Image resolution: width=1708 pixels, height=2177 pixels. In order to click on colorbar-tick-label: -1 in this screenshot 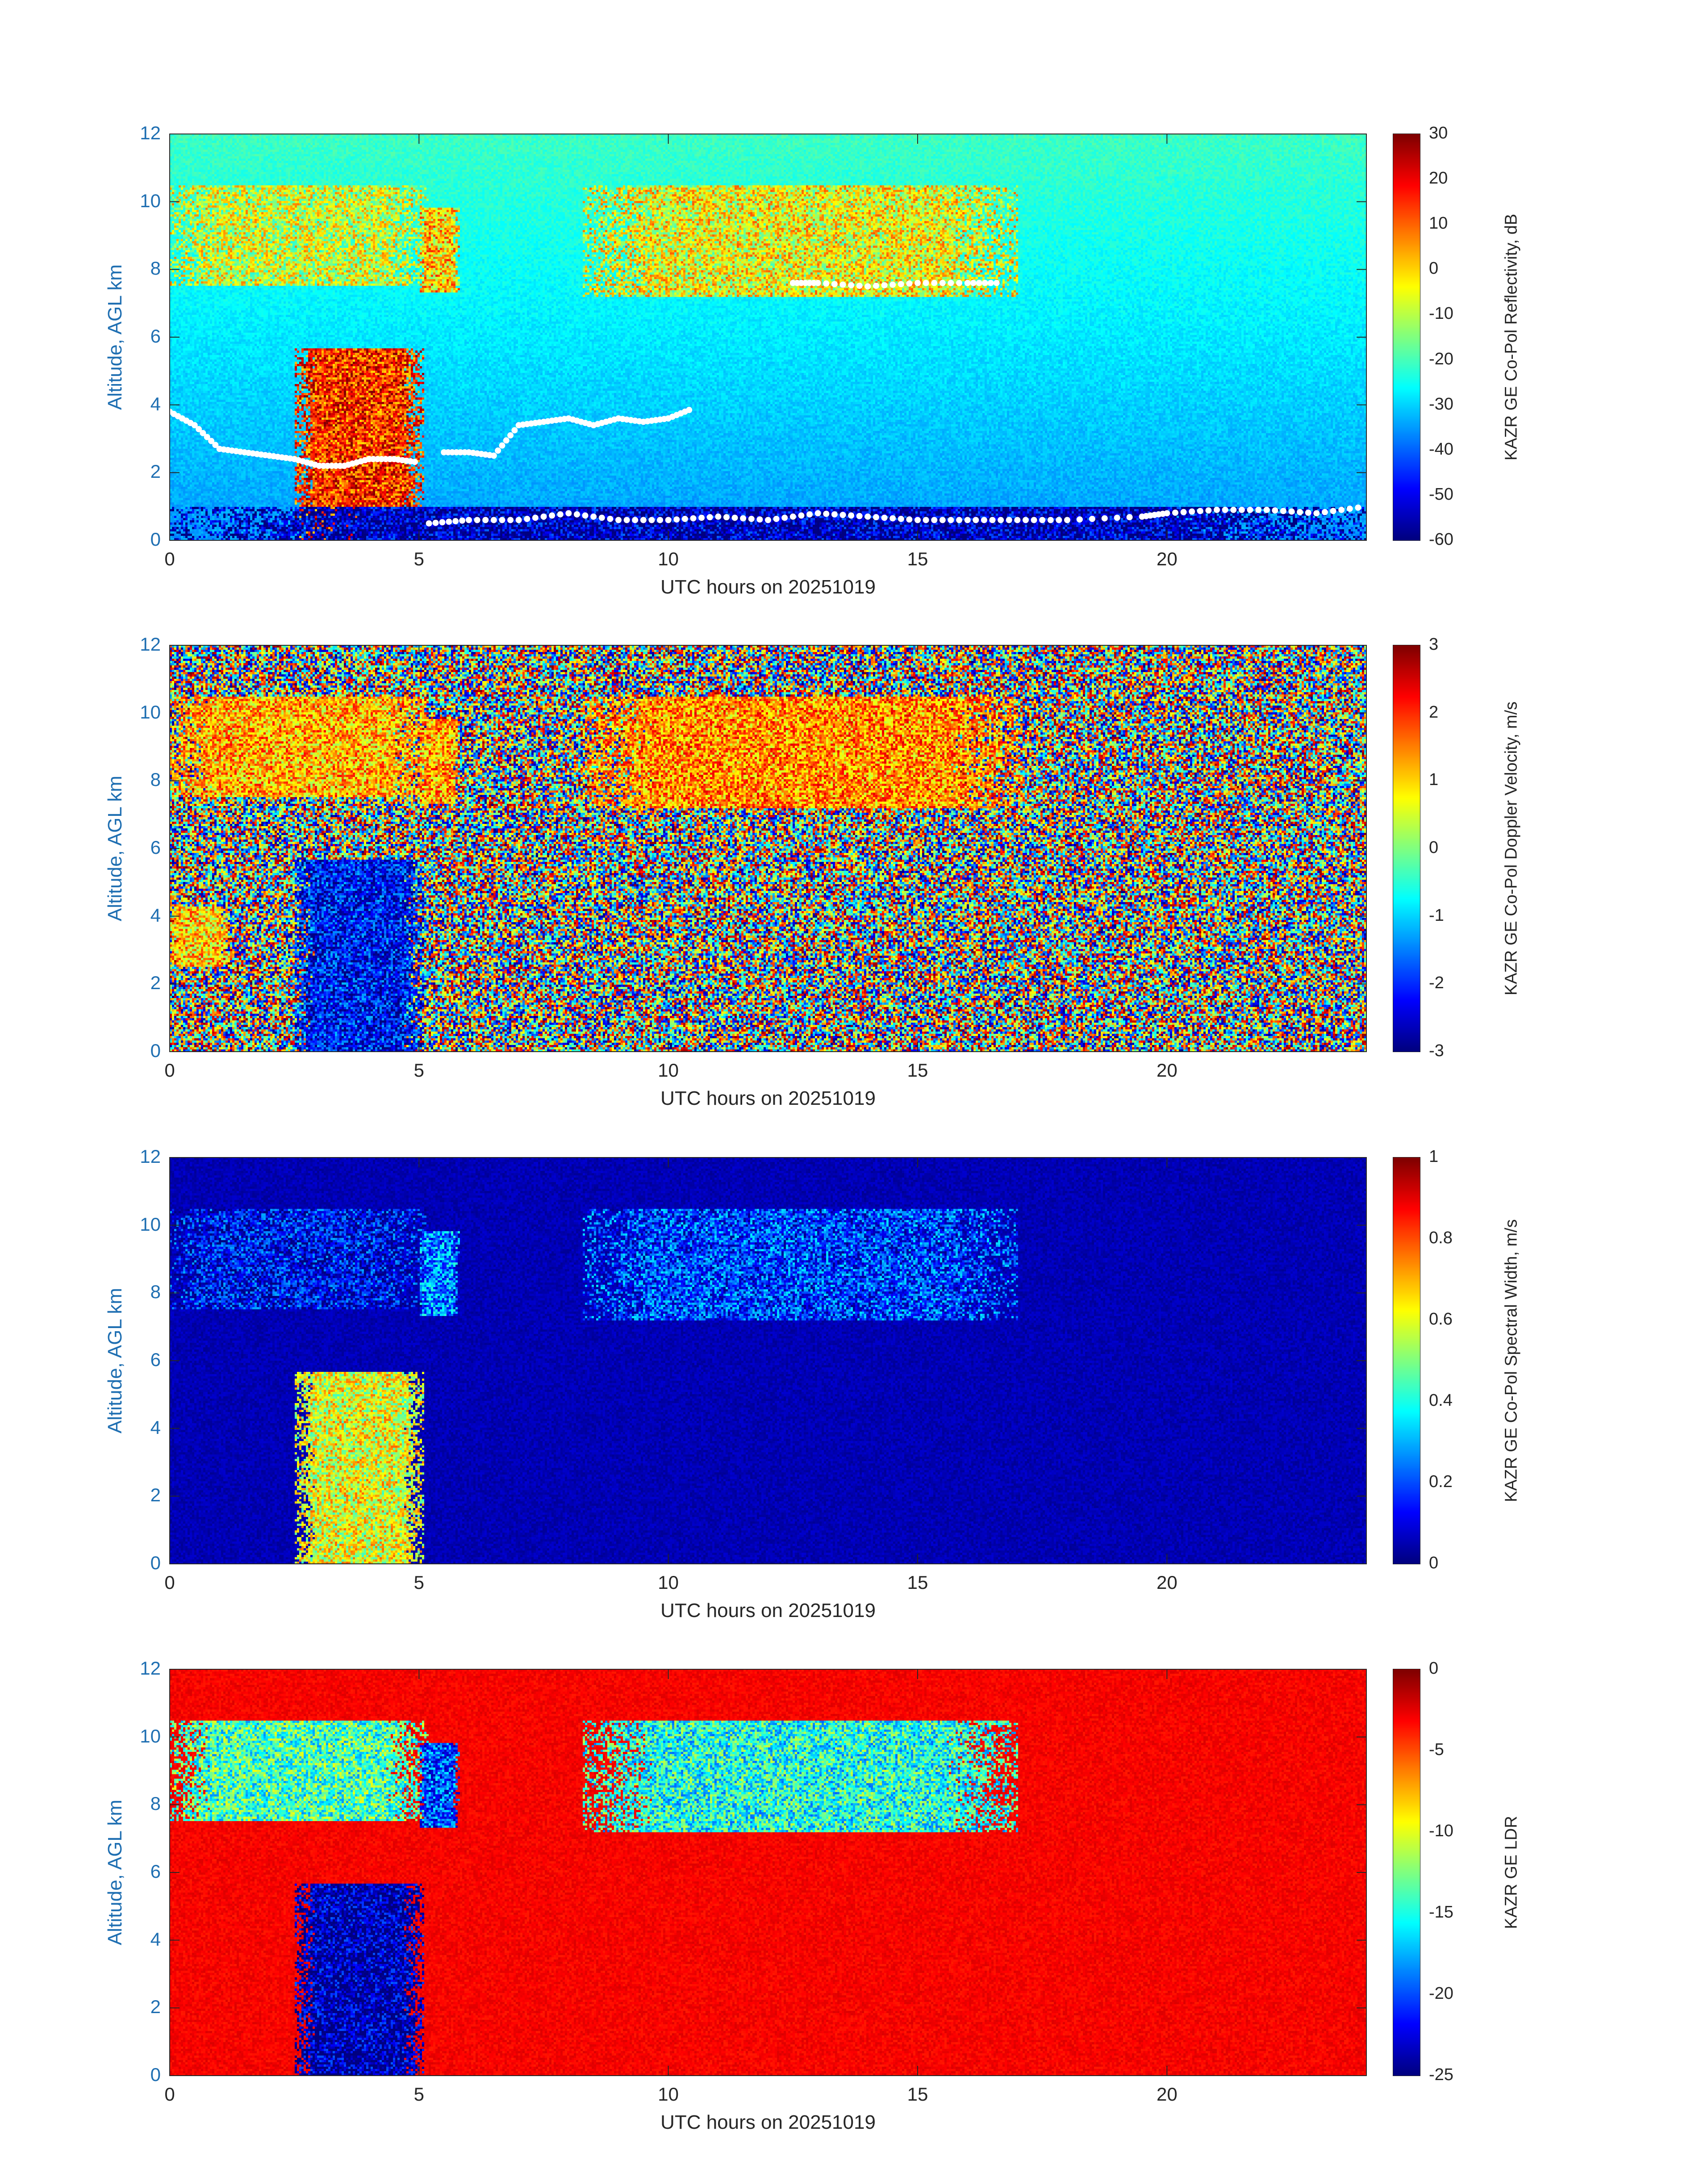, I will do `click(1436, 915)`.